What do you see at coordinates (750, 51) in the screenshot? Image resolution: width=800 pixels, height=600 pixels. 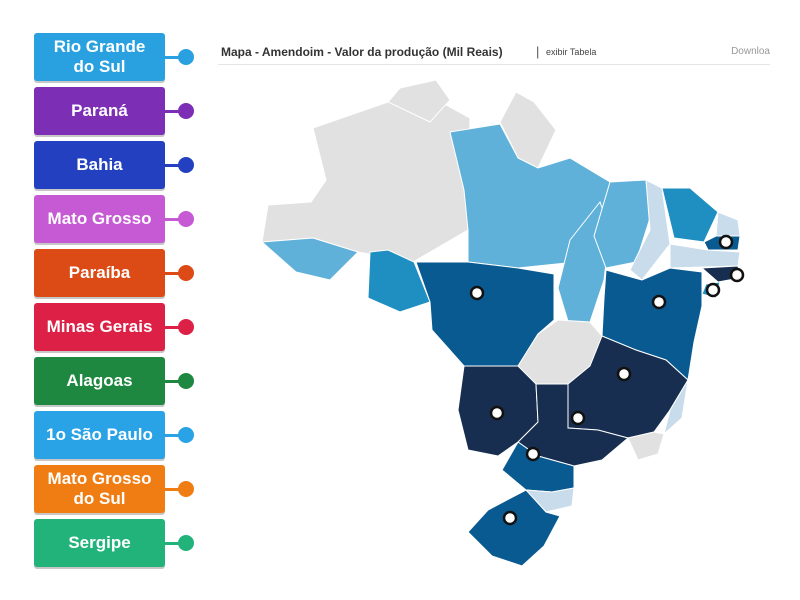 I see `download-link: Downloa` at bounding box center [750, 51].